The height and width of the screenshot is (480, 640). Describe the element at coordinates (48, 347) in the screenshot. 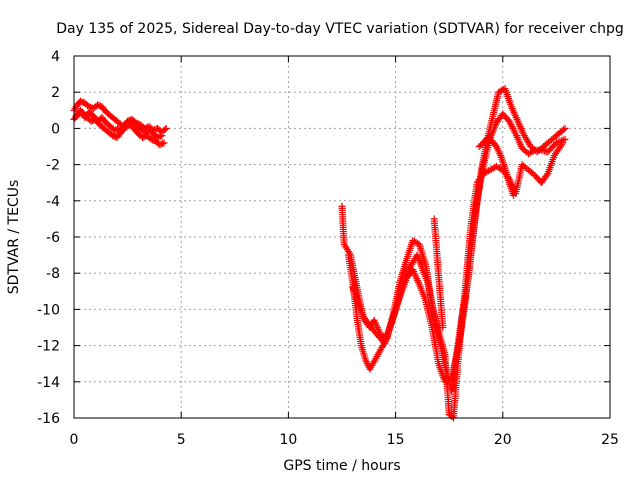

I see `y-tick-label: -12` at that location.